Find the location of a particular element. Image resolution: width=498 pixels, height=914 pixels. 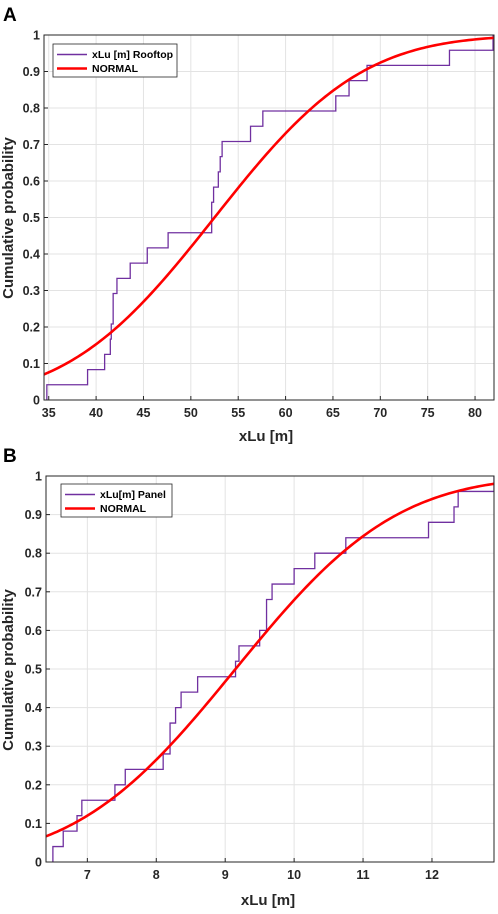

panel-a-legend-label-series-1: xLu [m] Rooftop is located at coordinates (132, 55).